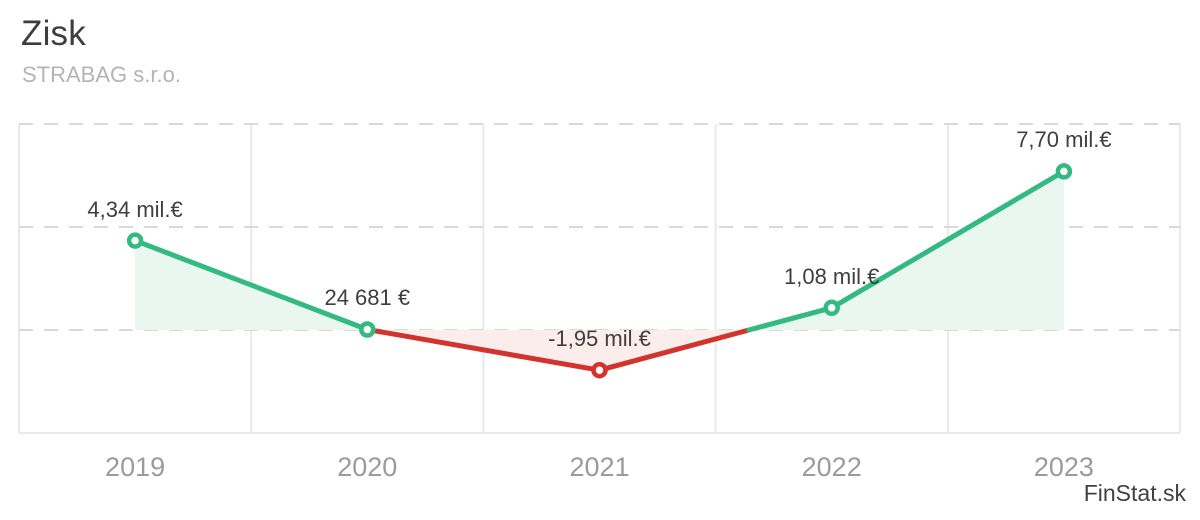  What do you see at coordinates (135, 240) in the screenshot?
I see `data-point-2019` at bounding box center [135, 240].